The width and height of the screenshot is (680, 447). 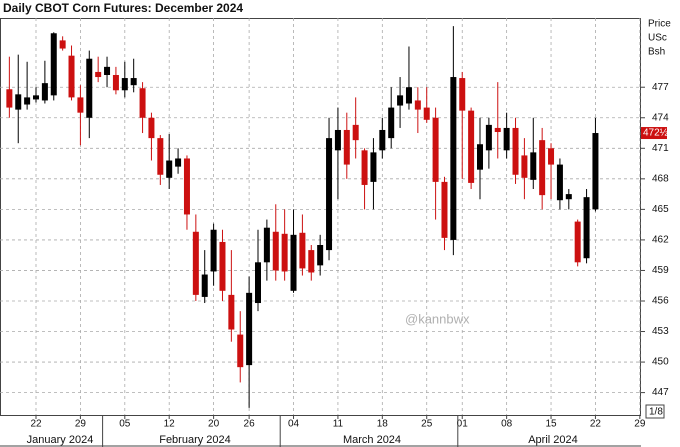 What do you see at coordinates (463, 424) in the screenshot?
I see `x-tick-label: 01` at bounding box center [463, 424].